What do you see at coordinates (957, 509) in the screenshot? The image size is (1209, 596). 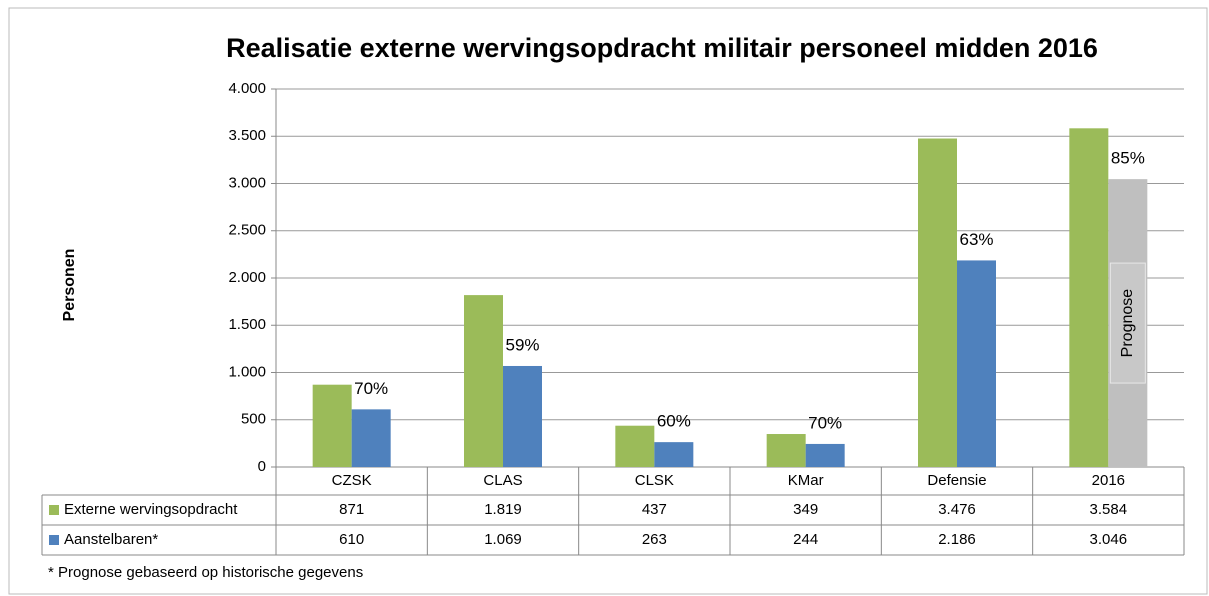 I see `table-value: 3.476` at bounding box center [957, 509].